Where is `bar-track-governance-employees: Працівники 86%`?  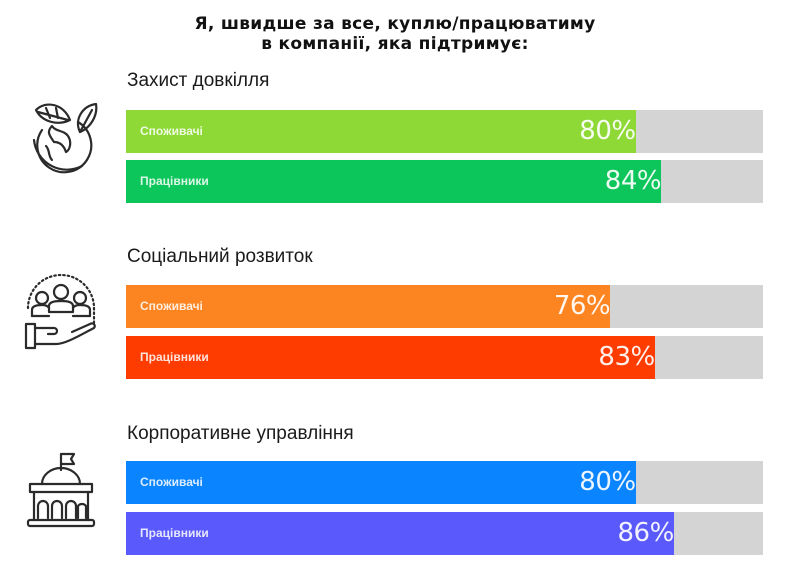
bar-track-governance-employees: Працівники 86% is located at coordinates (444, 533).